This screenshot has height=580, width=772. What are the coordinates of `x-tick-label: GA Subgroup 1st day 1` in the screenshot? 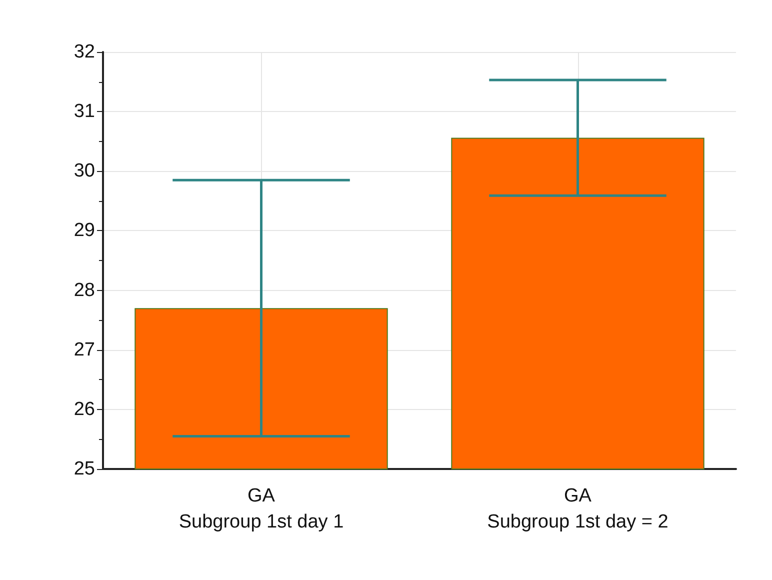 It's located at (261, 509).